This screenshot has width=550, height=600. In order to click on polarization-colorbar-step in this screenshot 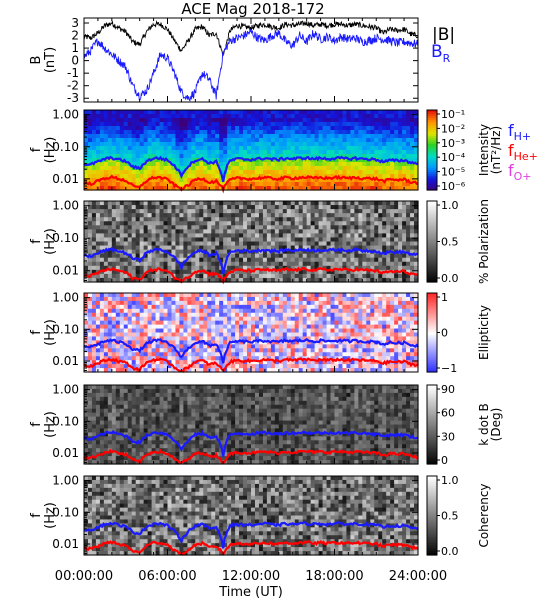, I will do `click(432, 202)`.